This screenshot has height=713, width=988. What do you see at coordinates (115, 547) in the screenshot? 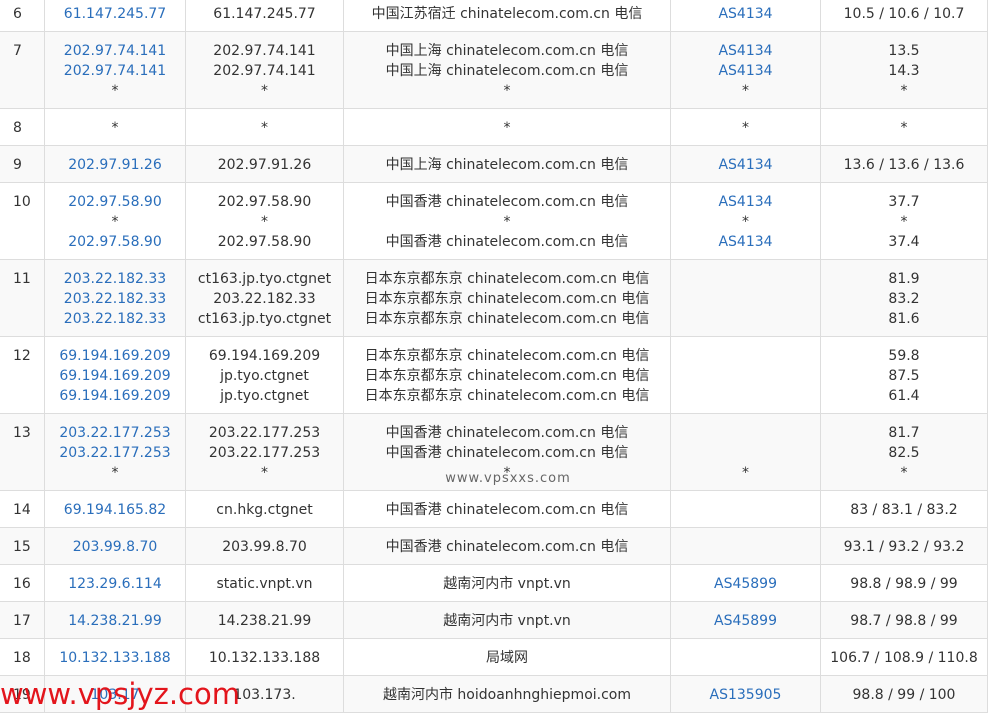
I see `ip-link: 203.99.8.70` at bounding box center [115, 547].